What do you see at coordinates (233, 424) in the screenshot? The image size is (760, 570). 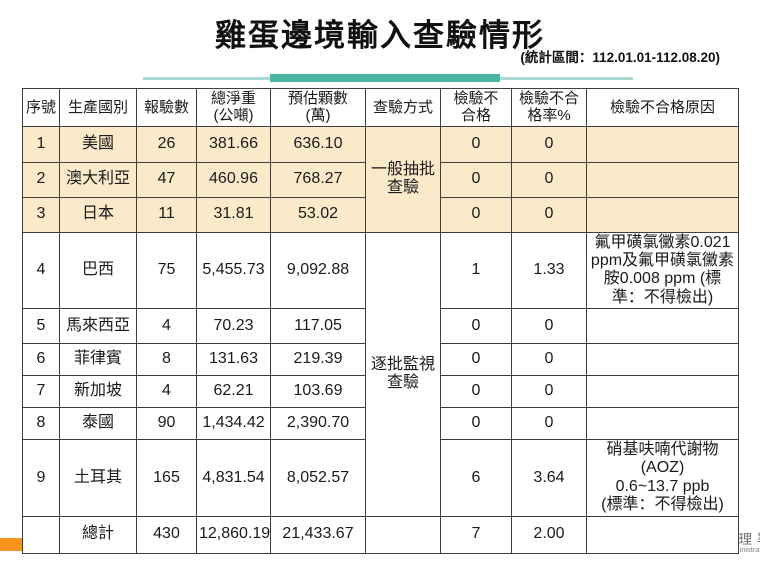 I see `cell-weight: 1,434.42` at bounding box center [233, 424].